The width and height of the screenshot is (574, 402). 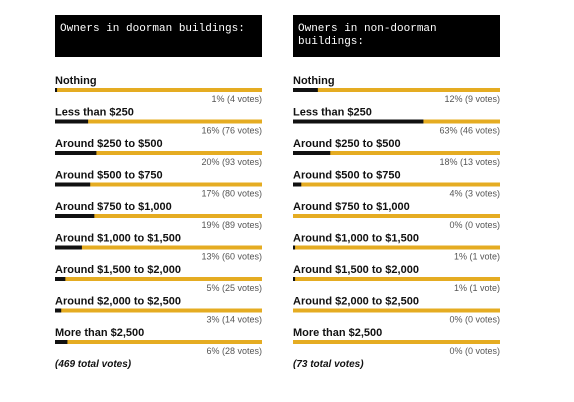 I want to click on value-label: 63% (46 votes), so click(x=469, y=131).